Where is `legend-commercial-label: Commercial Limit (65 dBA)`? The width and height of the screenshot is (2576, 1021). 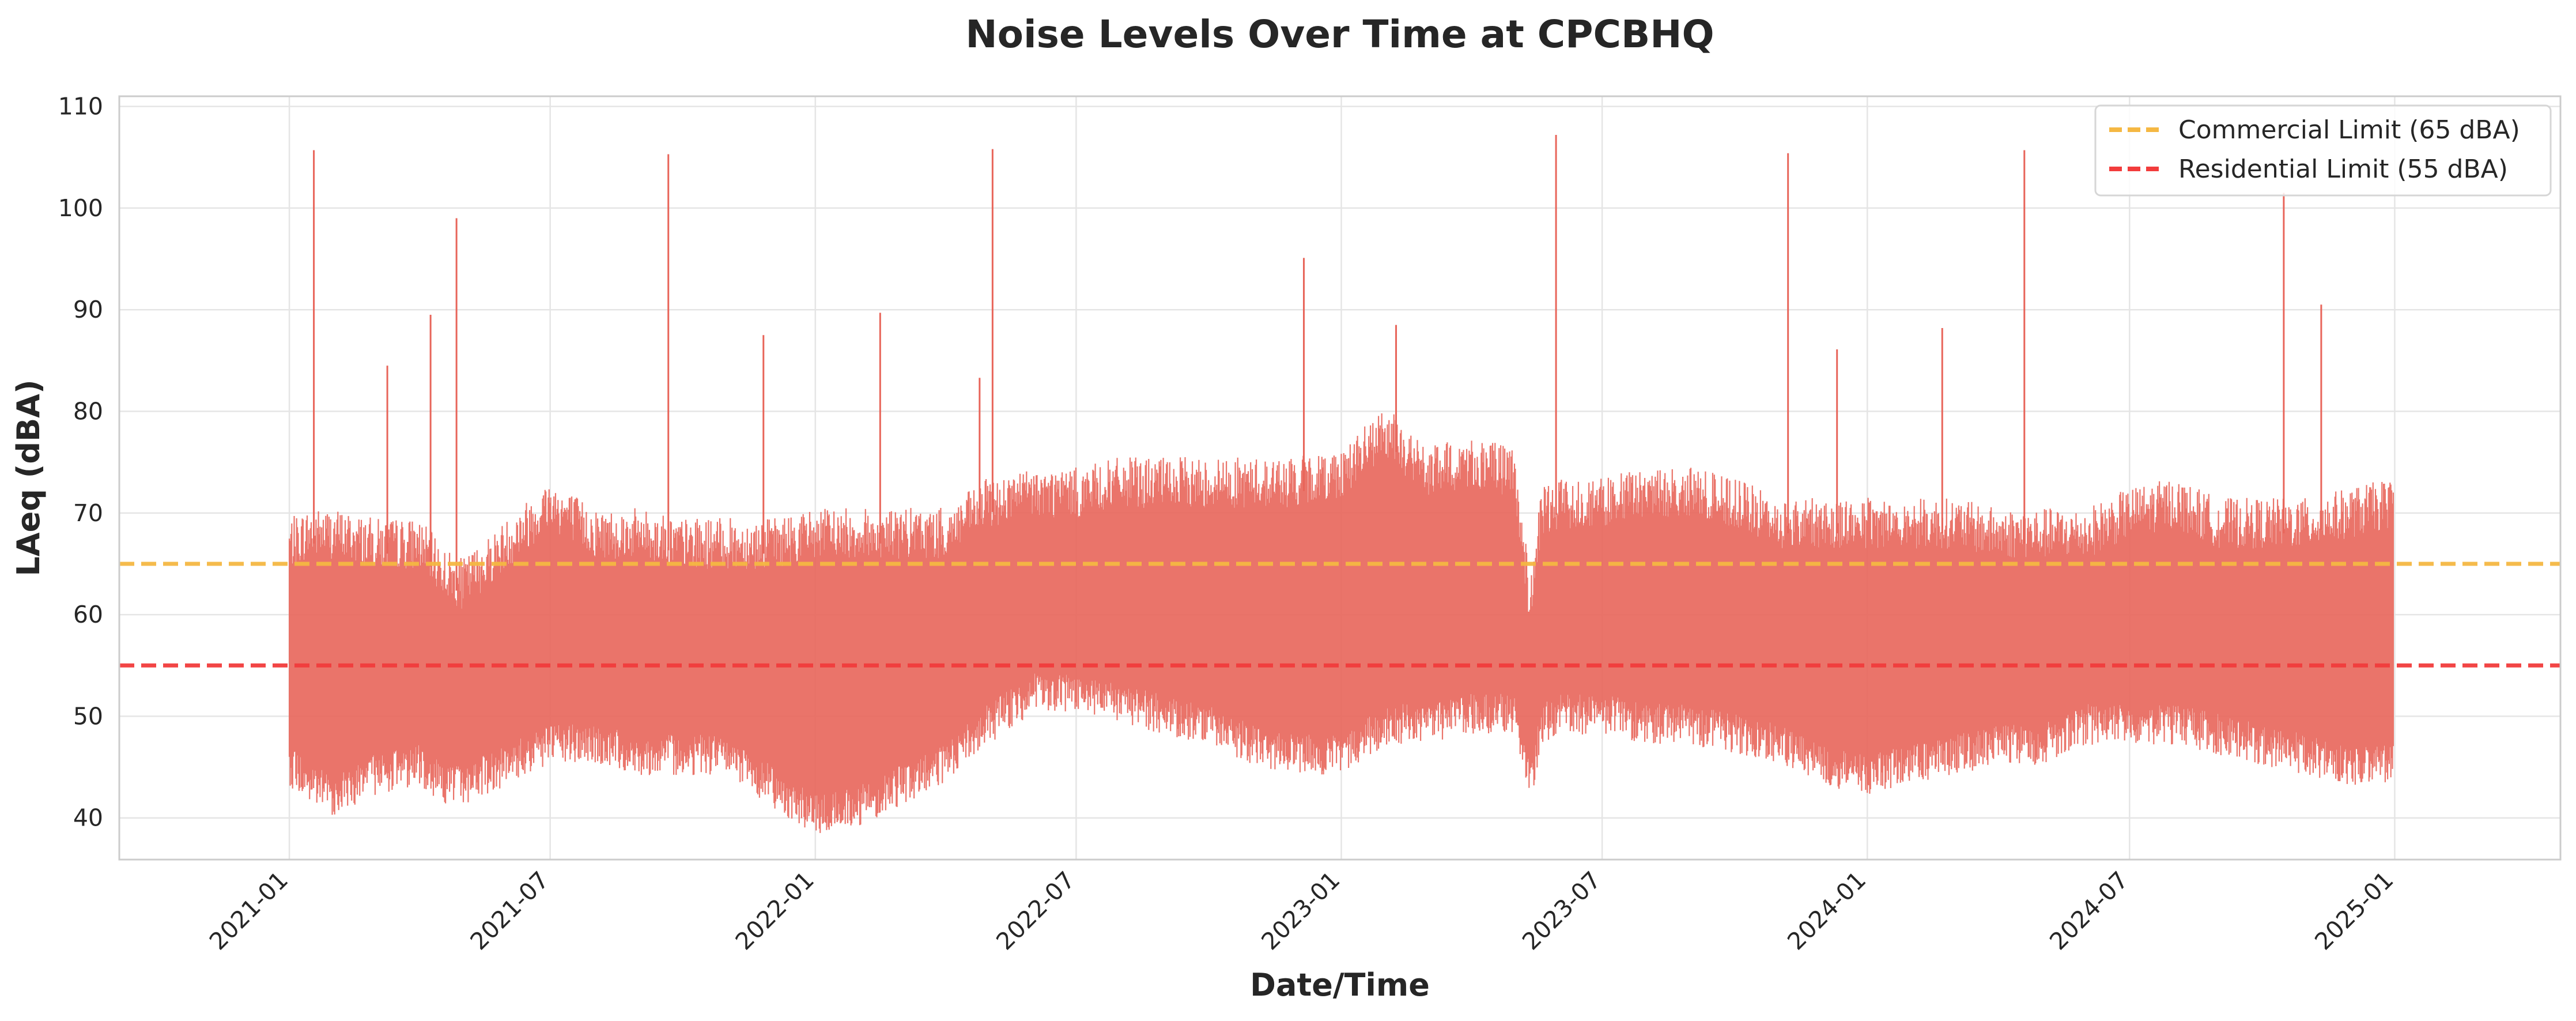 legend-commercial-label: Commercial Limit (65 dBA) is located at coordinates (2349, 130).